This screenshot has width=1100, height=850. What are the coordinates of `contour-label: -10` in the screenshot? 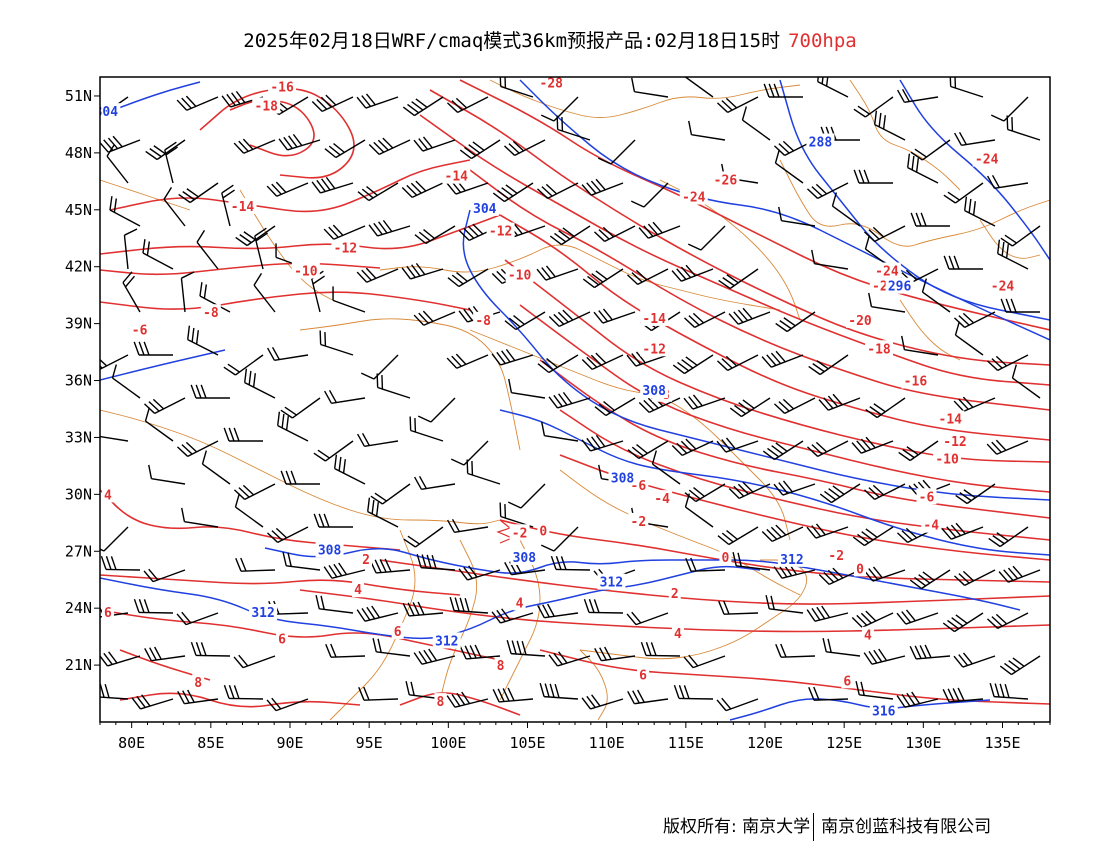 It's located at (306, 272).